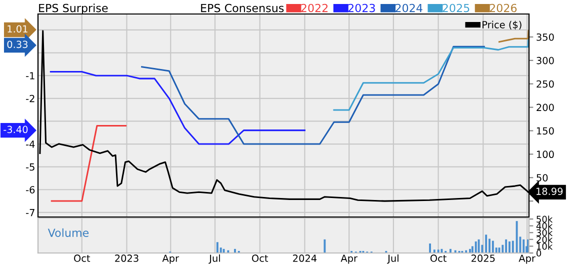 This screenshot has width=571, height=266. What do you see at coordinates (30, 190) in the screenshot?
I see `y-tick-label: -6` at bounding box center [30, 190].